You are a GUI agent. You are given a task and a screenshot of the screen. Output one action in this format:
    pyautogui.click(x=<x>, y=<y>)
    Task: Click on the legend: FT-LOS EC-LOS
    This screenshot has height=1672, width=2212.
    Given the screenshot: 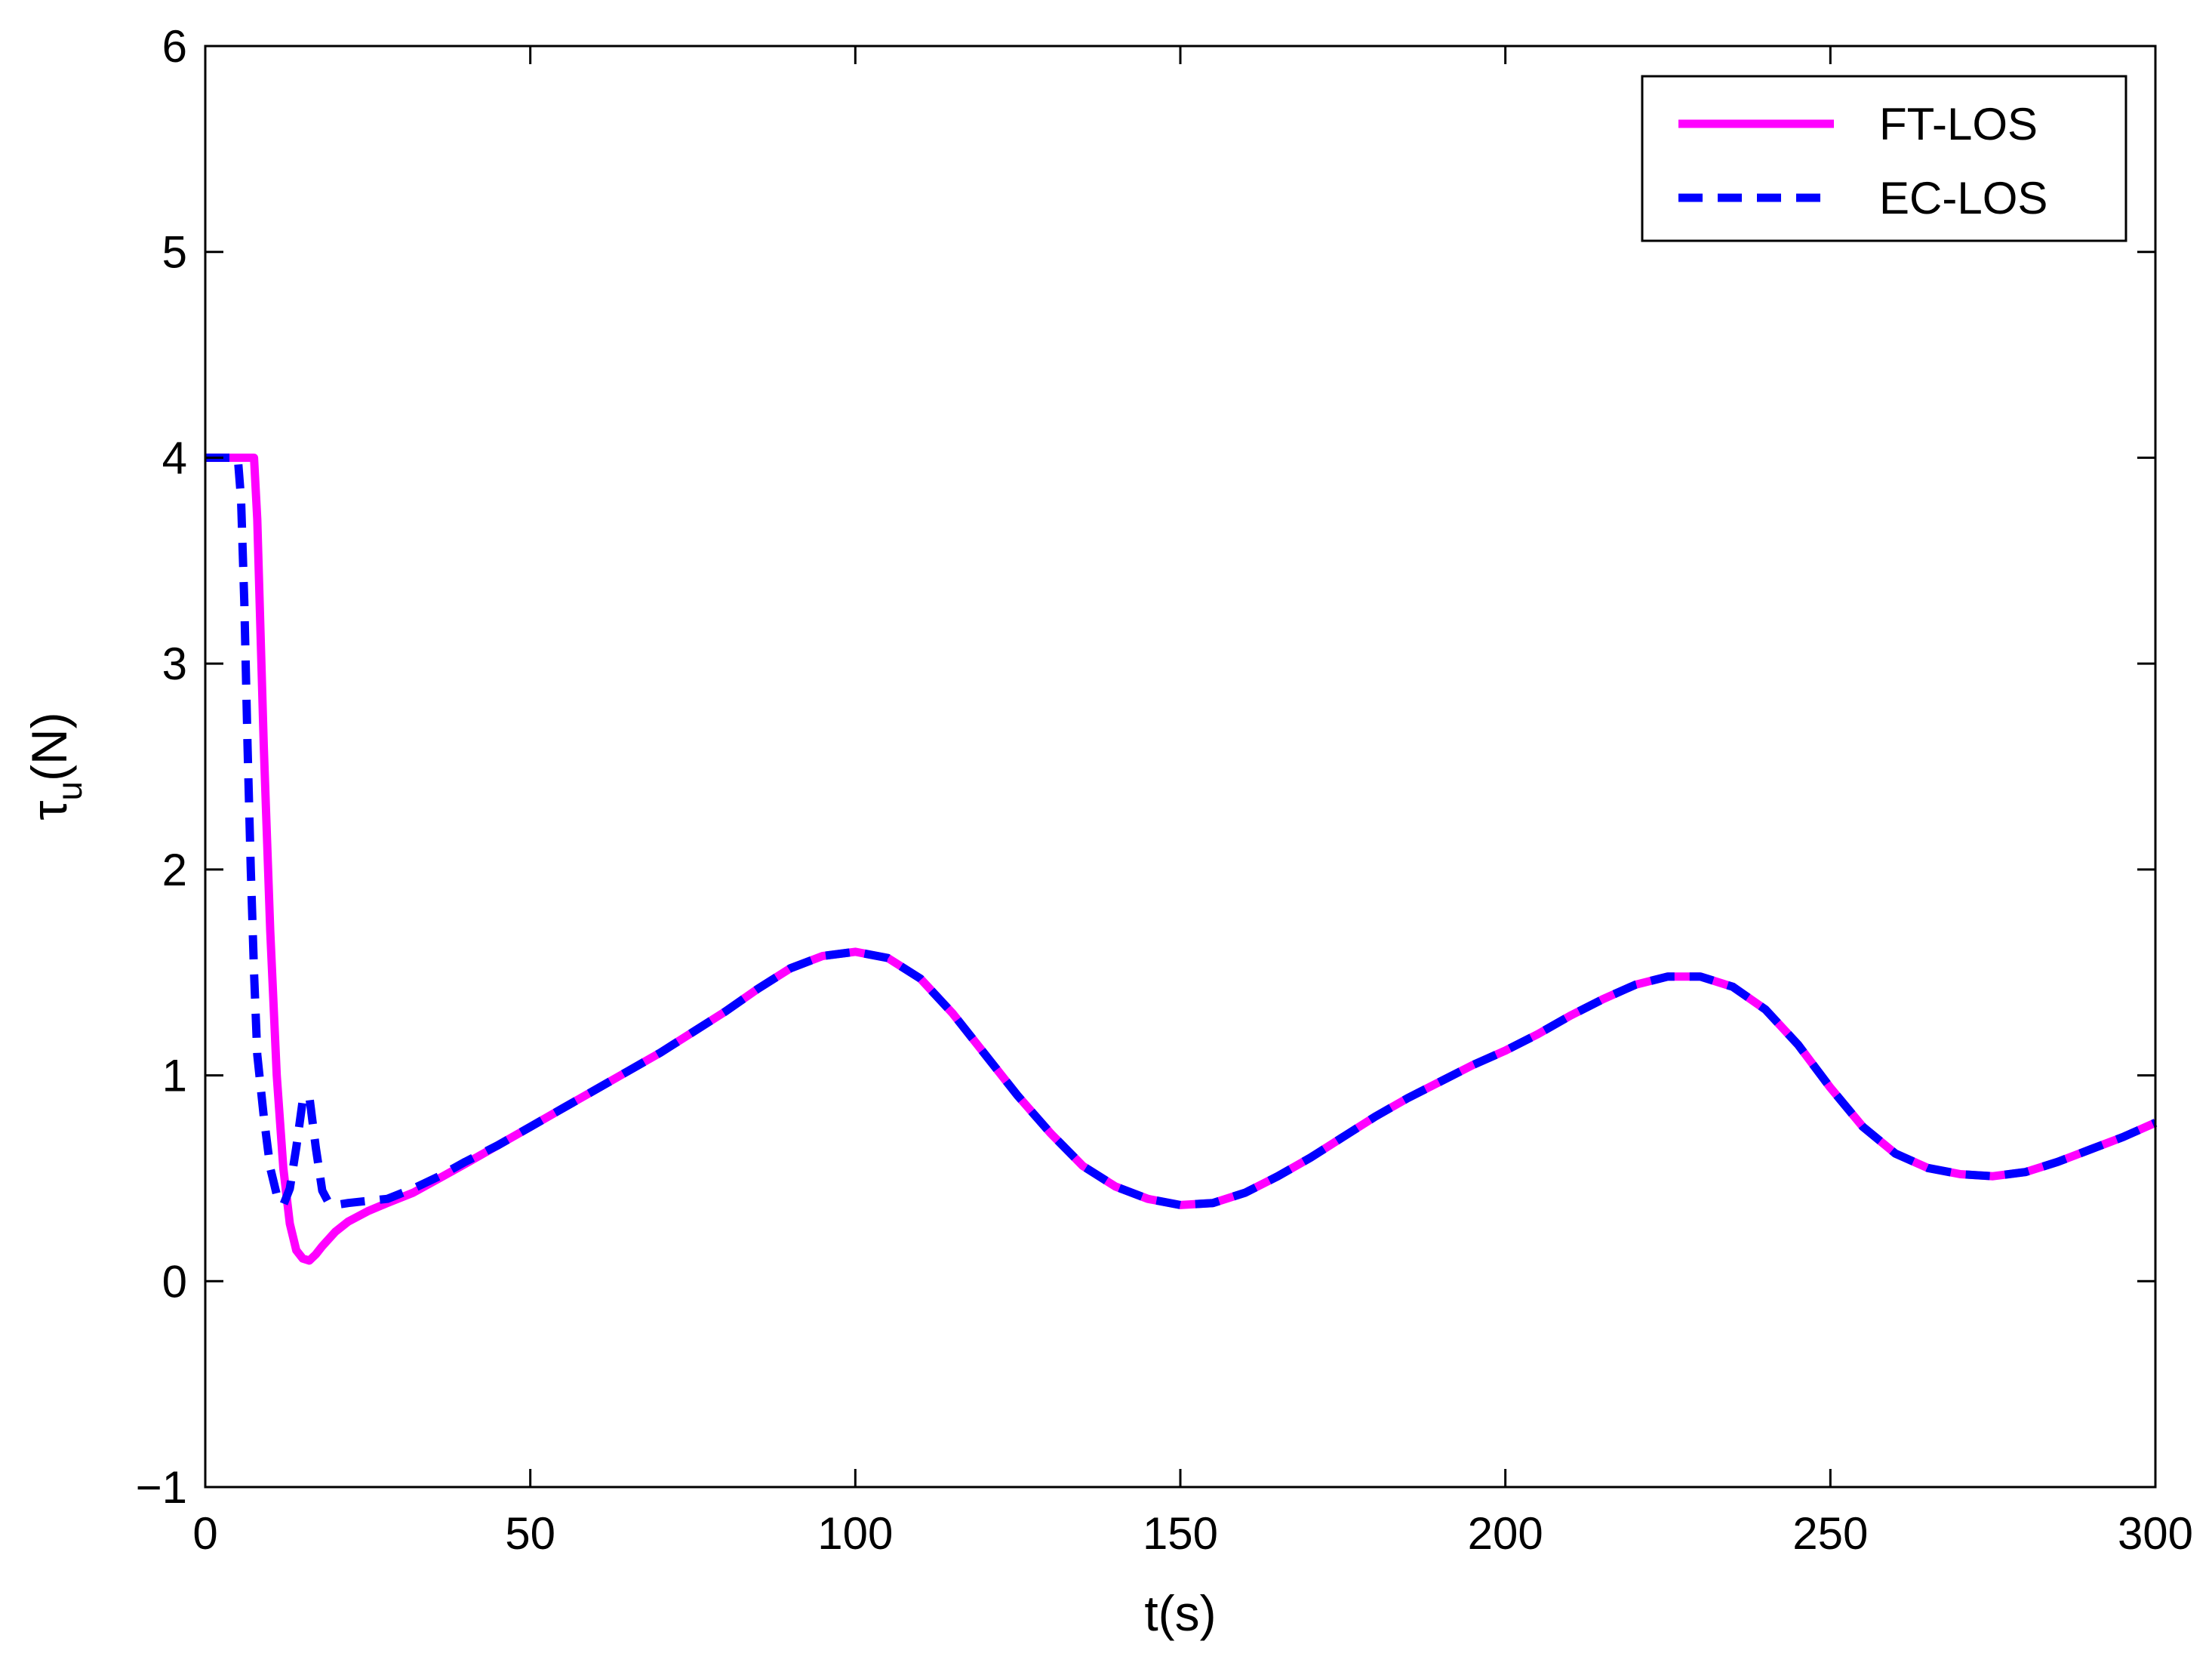 What is the action you would take?
    pyautogui.click(x=1884, y=158)
    